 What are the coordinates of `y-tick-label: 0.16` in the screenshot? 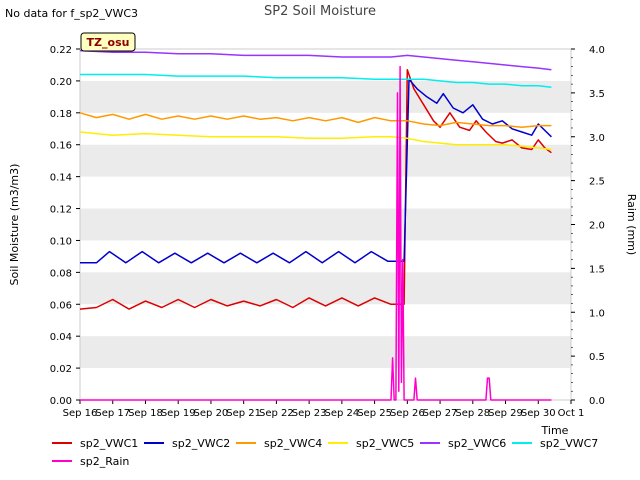 It's located at (61, 146).